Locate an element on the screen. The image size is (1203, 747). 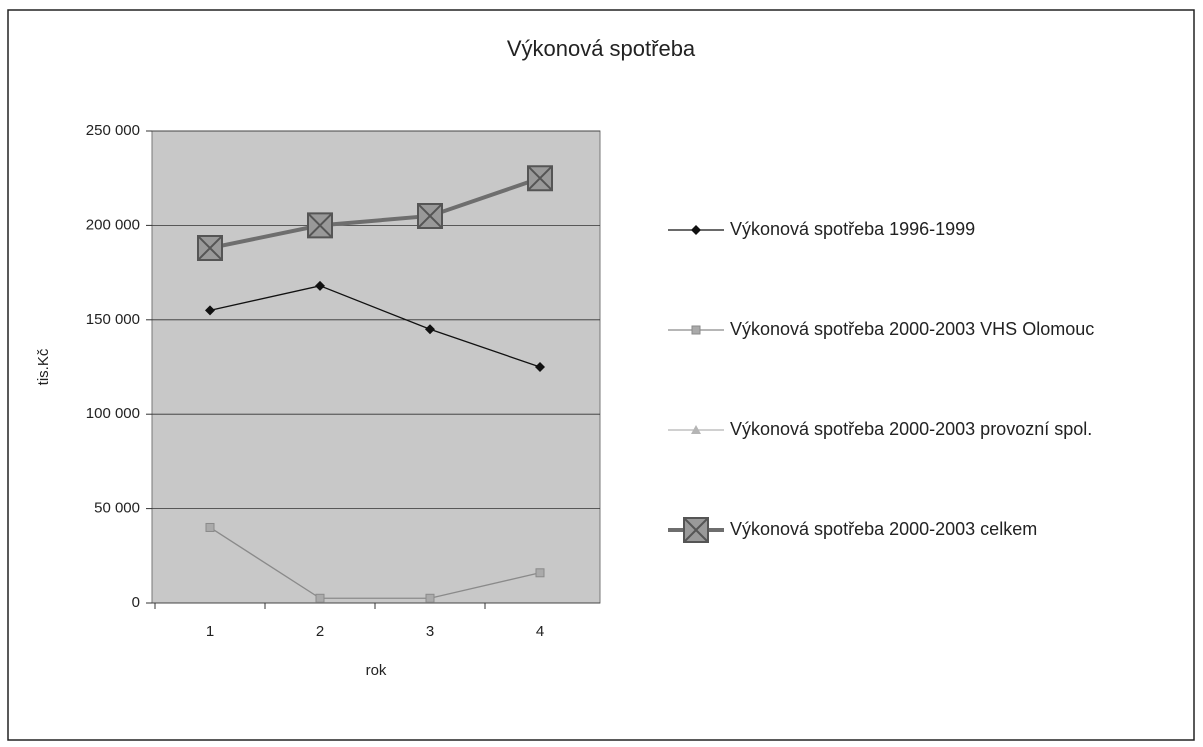
legend-label: Výkonová spotřeba 1996-1999 is located at coordinates (852, 229).